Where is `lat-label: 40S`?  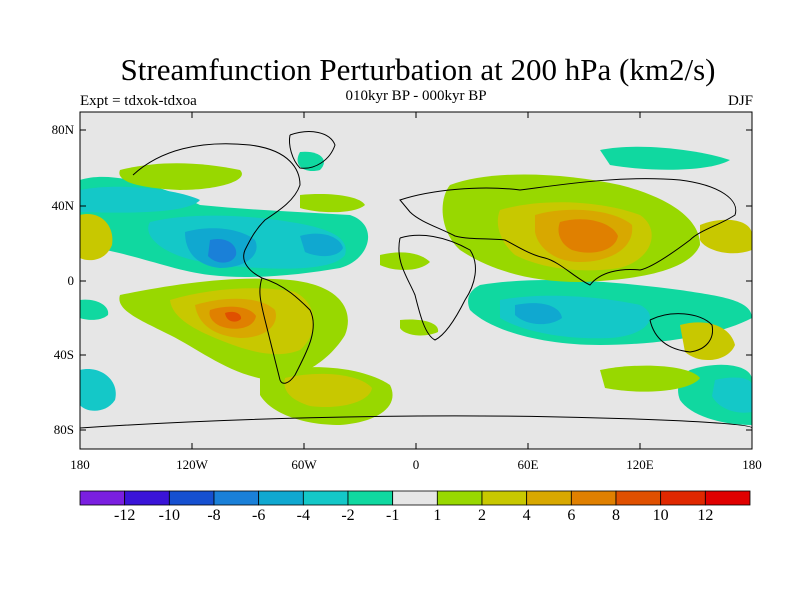
lat-label: 40S is located at coordinates (63, 354).